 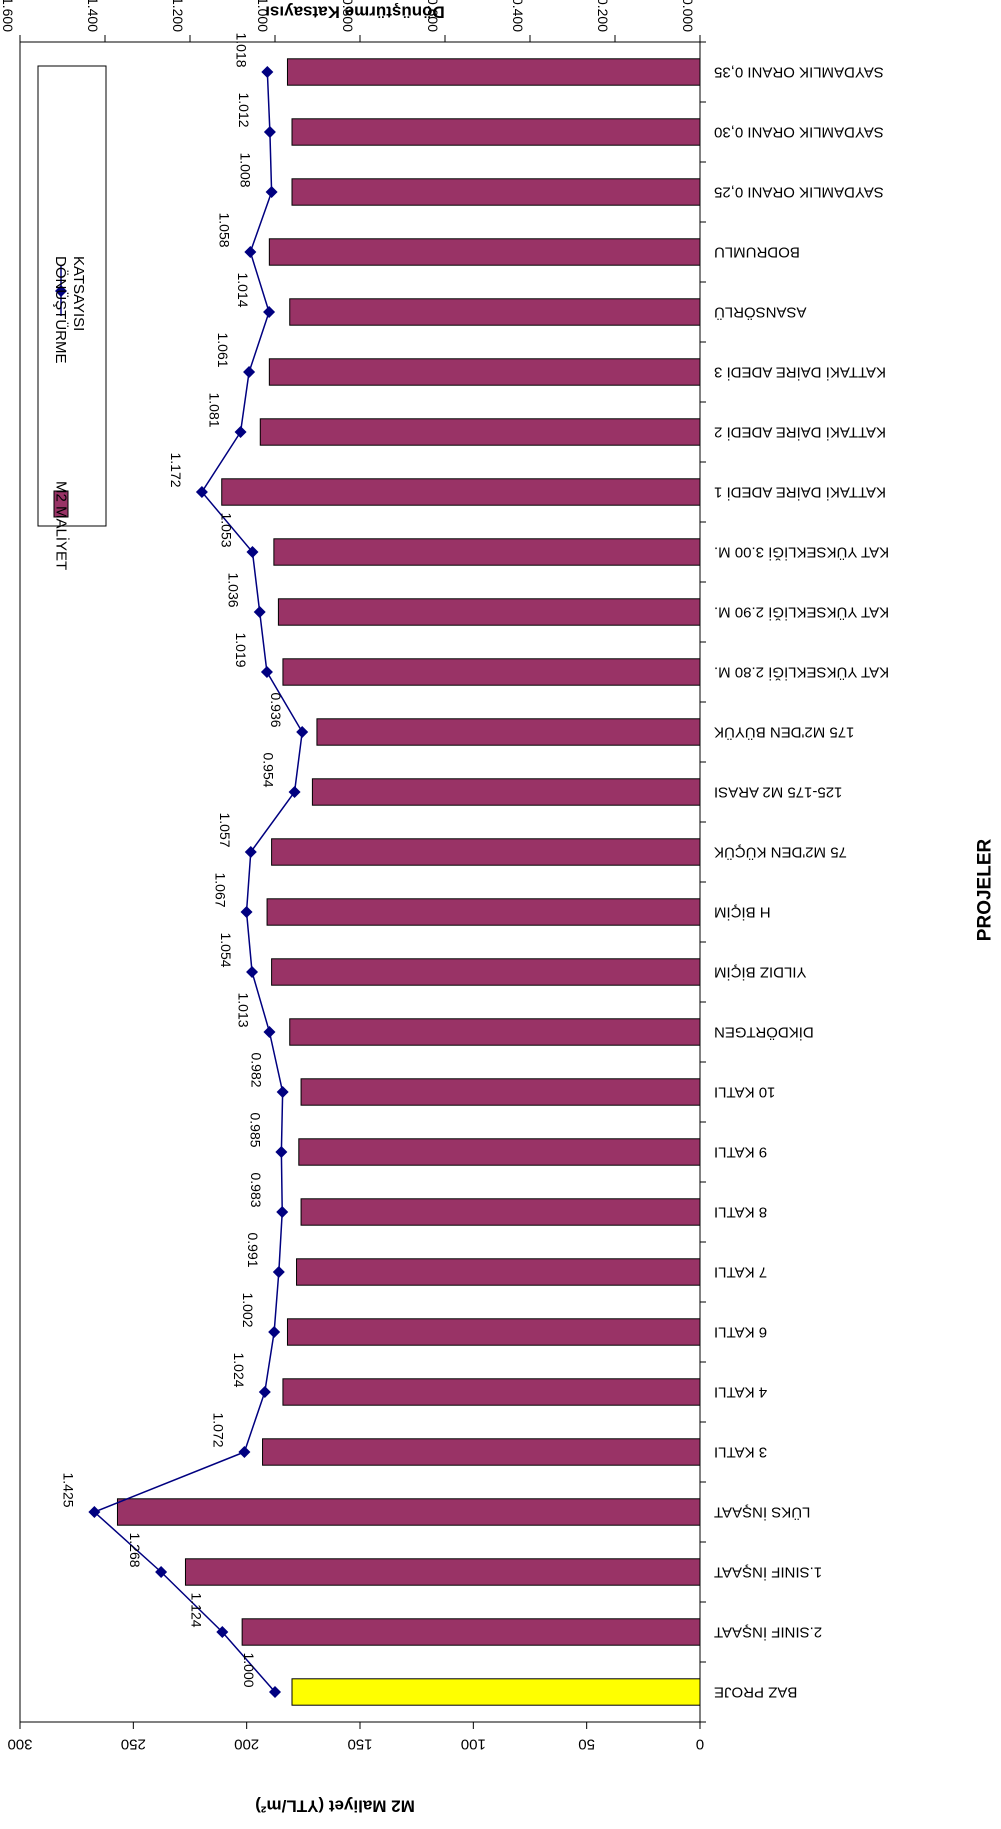 I want to click on data-label: 1.019, so click(x=241, y=649).